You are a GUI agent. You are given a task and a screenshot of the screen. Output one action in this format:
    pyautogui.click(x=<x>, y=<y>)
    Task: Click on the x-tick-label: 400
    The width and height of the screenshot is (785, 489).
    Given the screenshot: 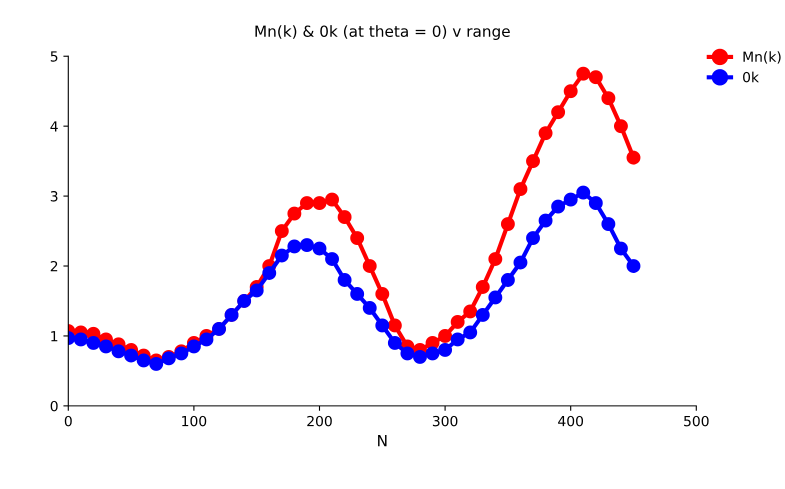 What is the action you would take?
    pyautogui.click(x=571, y=421)
    